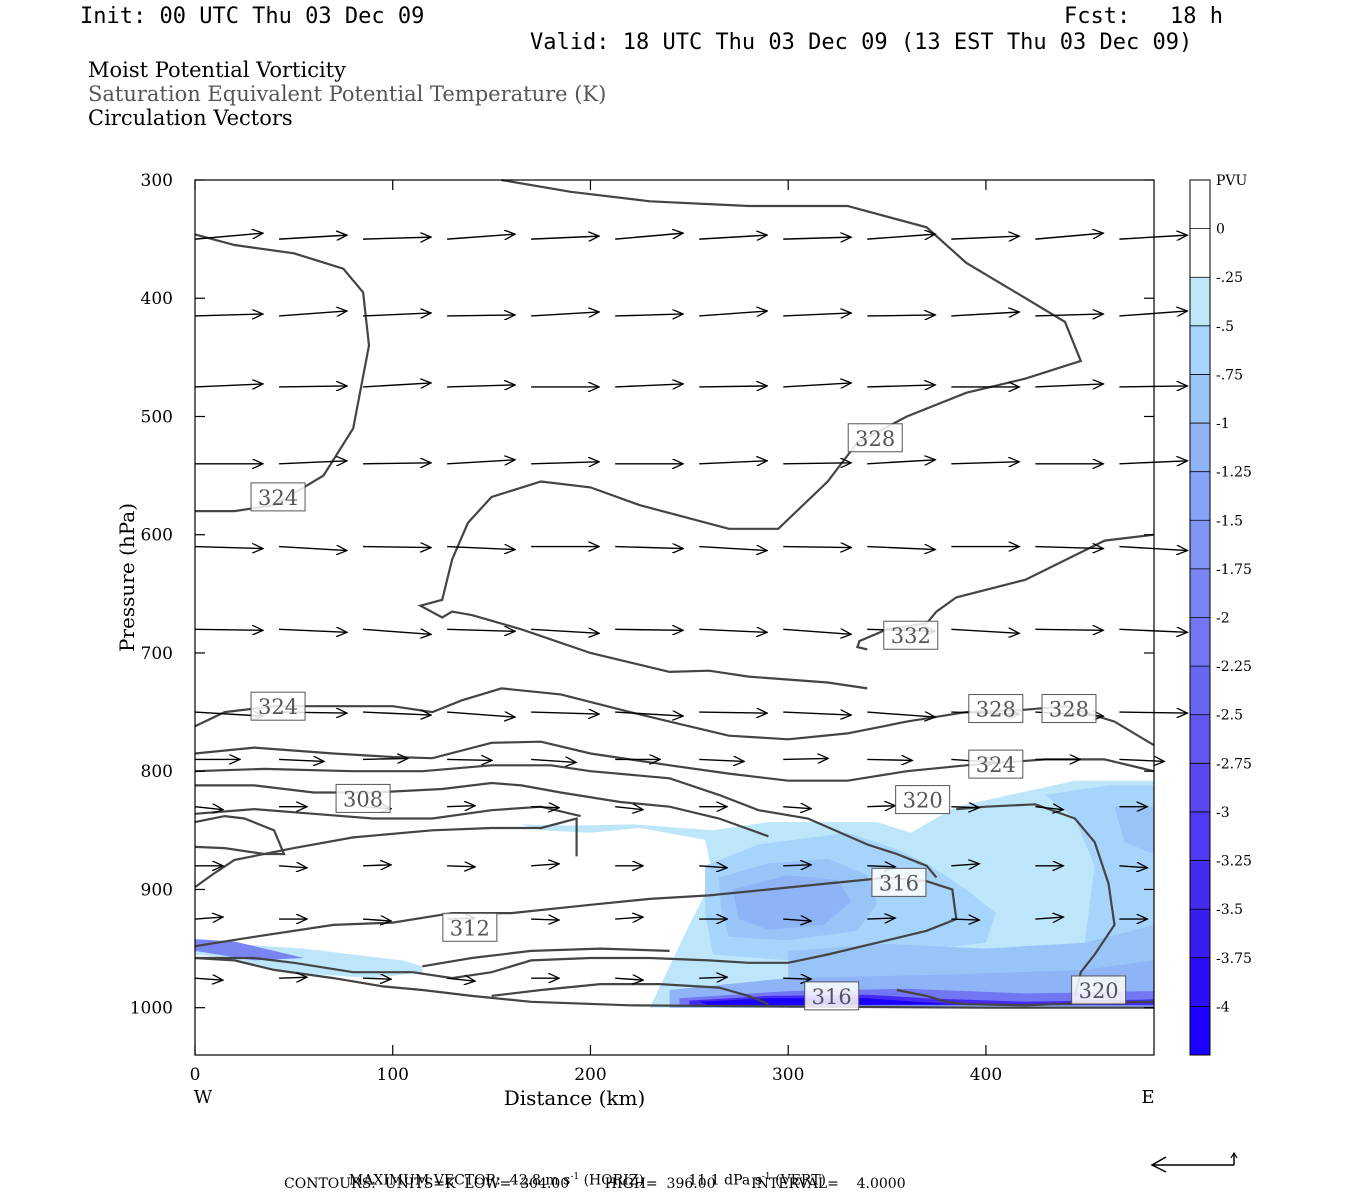 The width and height of the screenshot is (1350, 1200). Describe the element at coordinates (1229, 716) in the screenshot. I see `colorbar-level-10: -2.5` at that location.